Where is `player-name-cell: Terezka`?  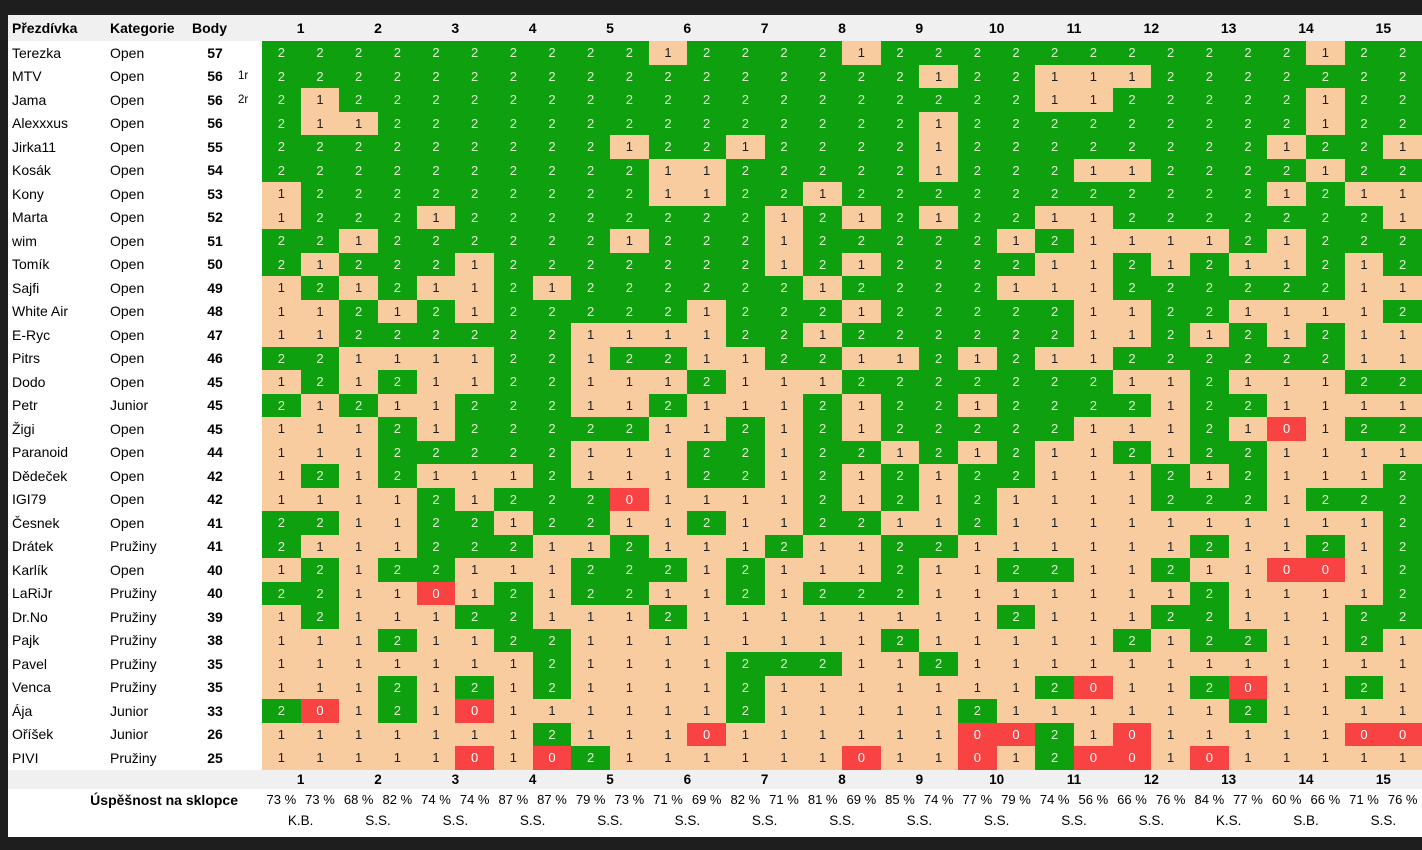
player-name-cell: Terezka is located at coordinates (37, 52).